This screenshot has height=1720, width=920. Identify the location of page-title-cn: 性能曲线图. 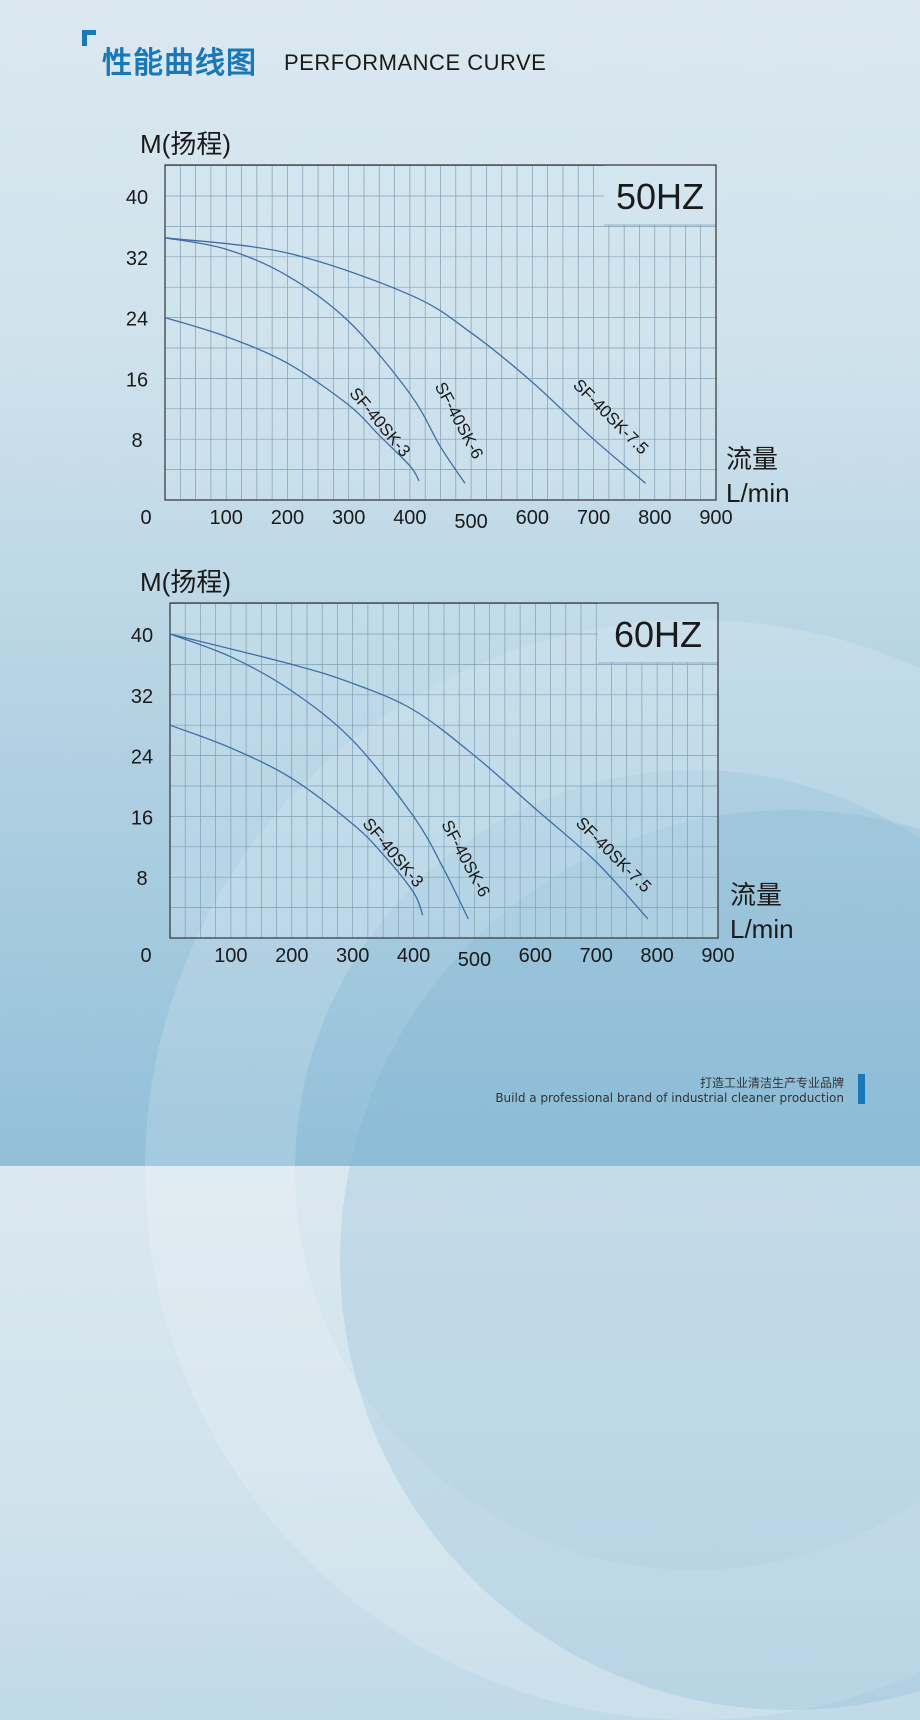
(179, 63).